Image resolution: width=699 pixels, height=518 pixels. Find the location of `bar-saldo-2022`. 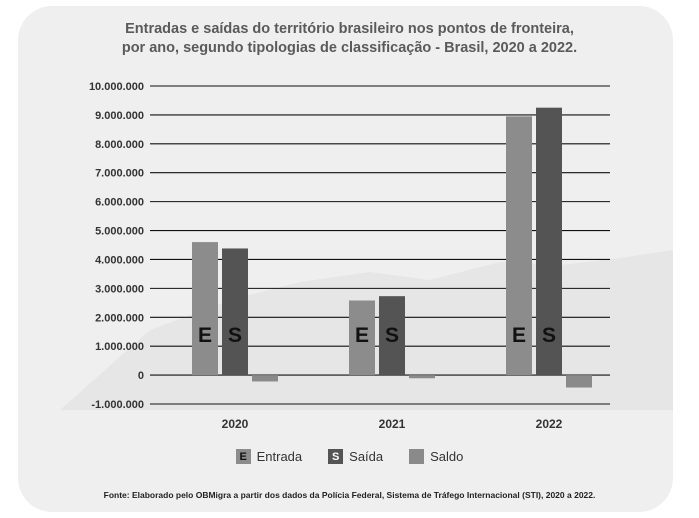

bar-saldo-2022 is located at coordinates (579, 381).